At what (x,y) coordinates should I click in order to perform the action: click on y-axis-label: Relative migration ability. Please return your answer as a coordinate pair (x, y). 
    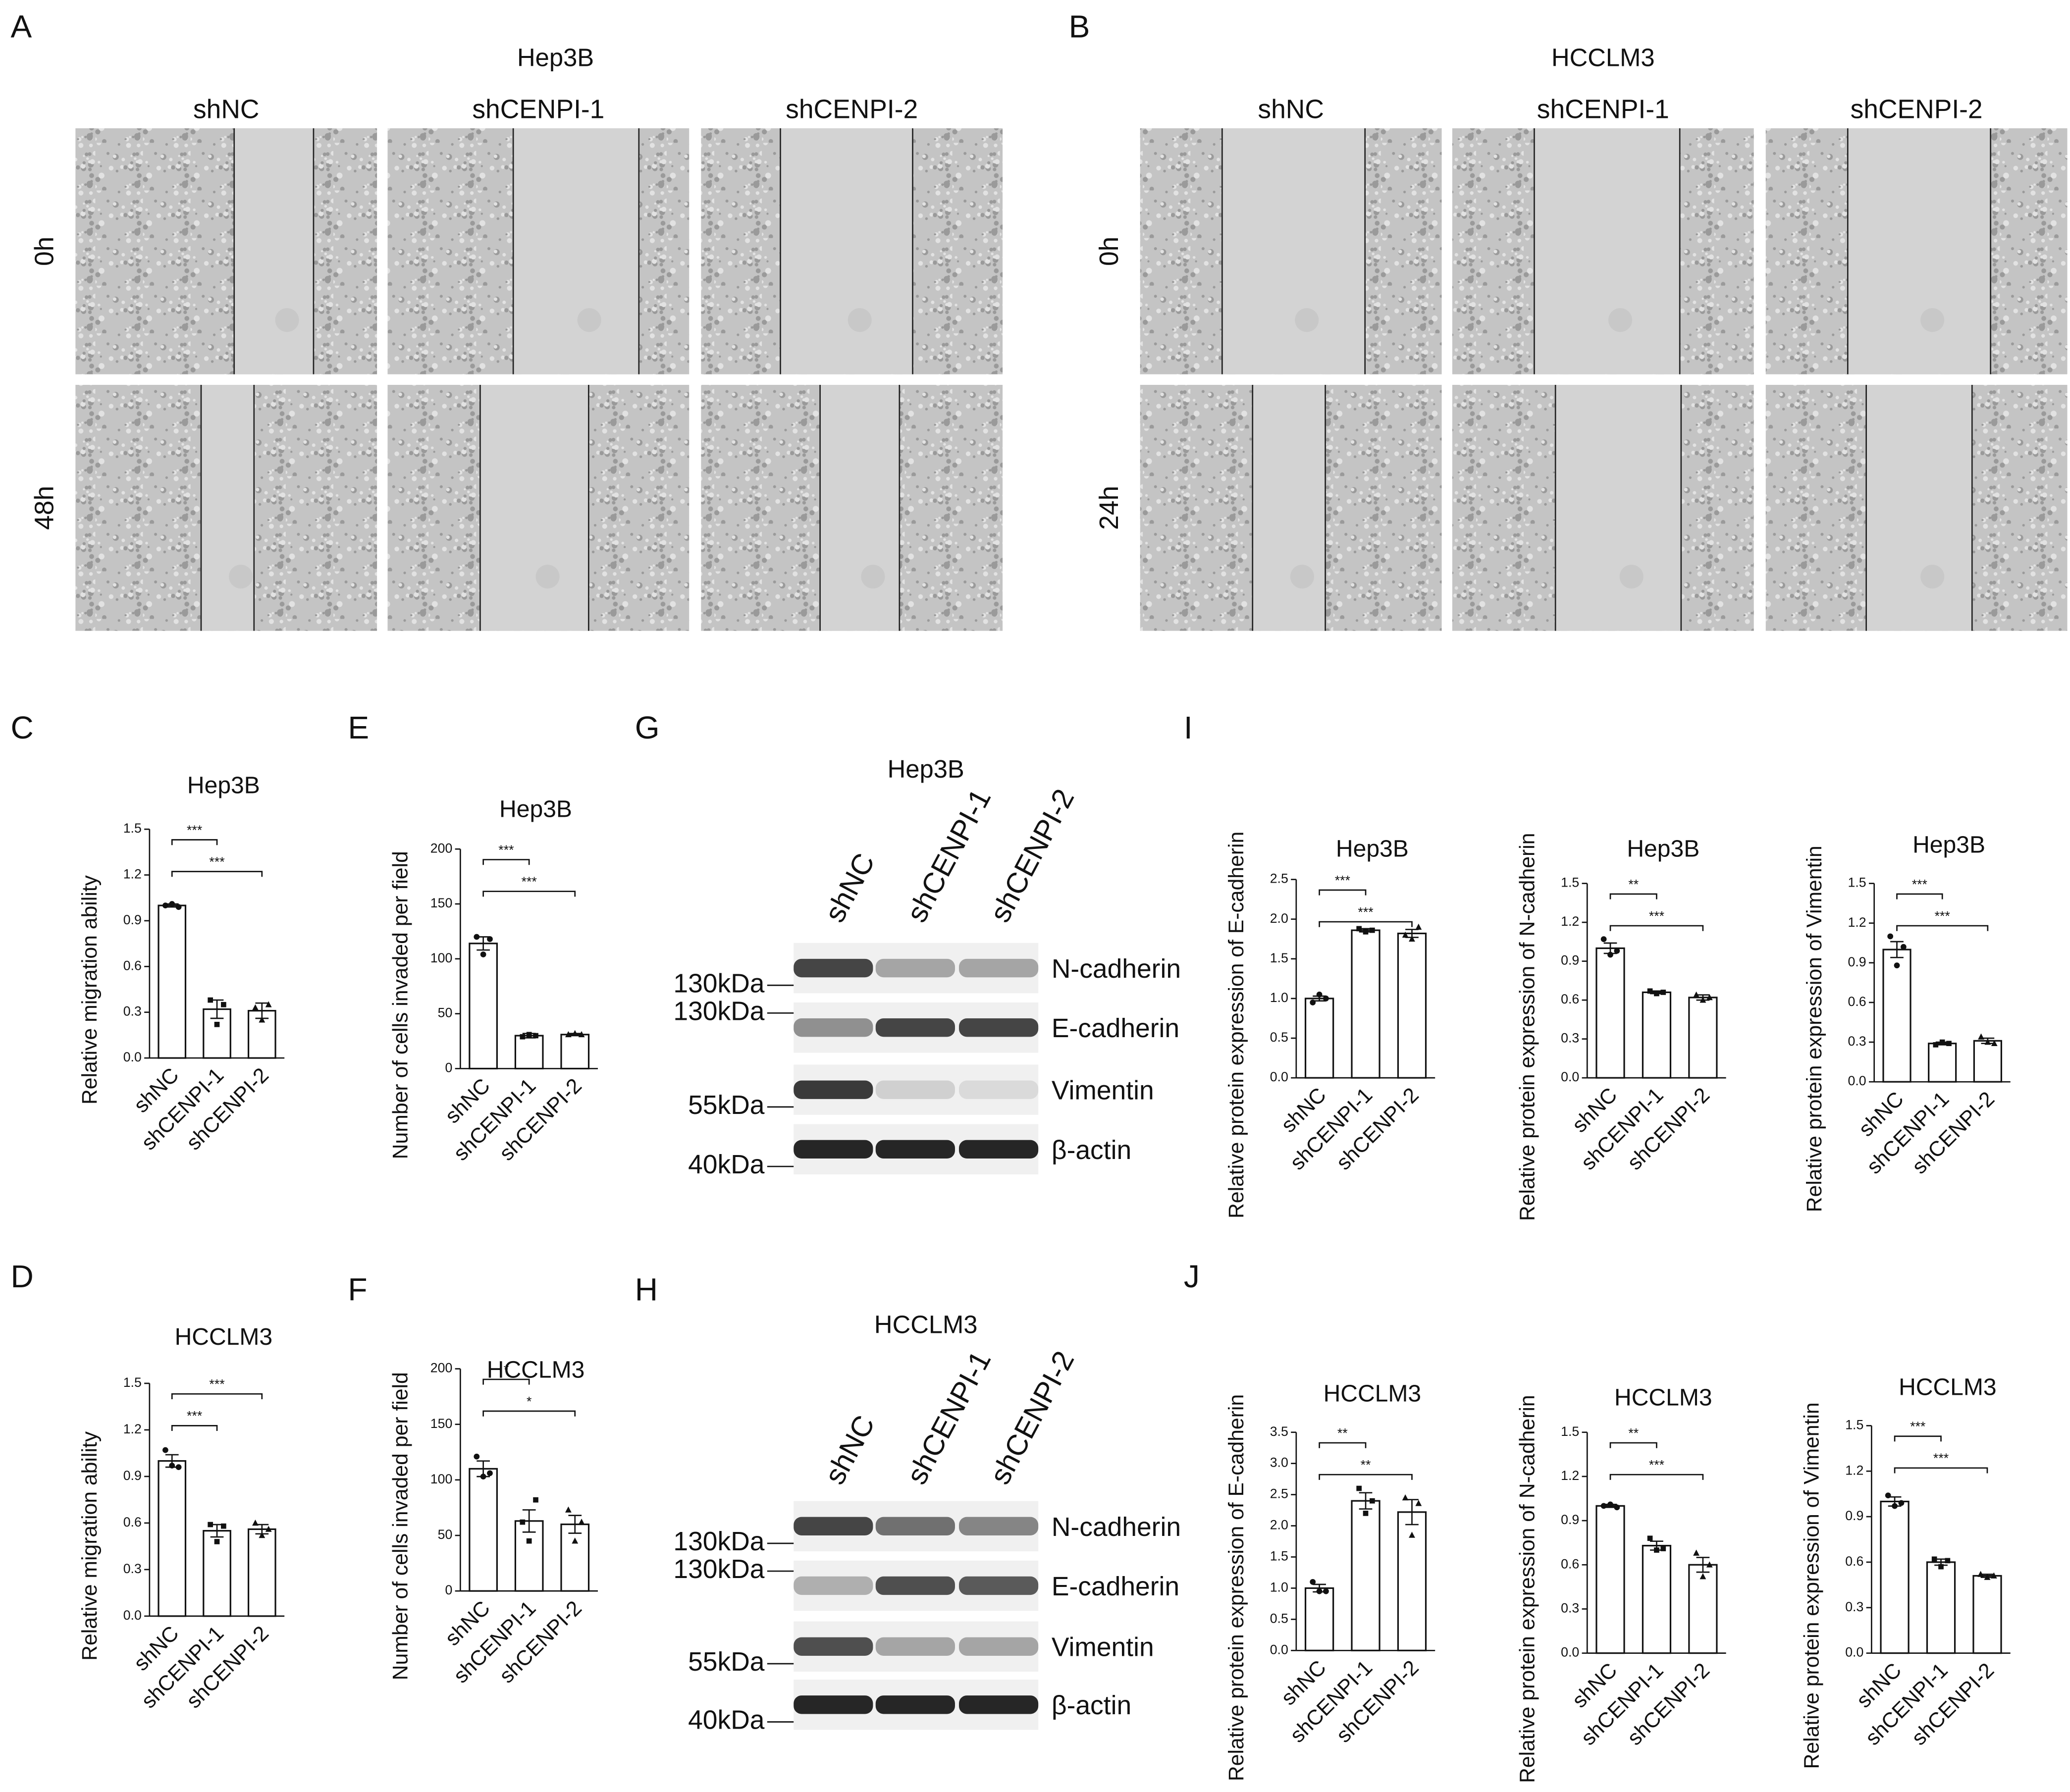
    Looking at the image, I should click on (90, 1546).